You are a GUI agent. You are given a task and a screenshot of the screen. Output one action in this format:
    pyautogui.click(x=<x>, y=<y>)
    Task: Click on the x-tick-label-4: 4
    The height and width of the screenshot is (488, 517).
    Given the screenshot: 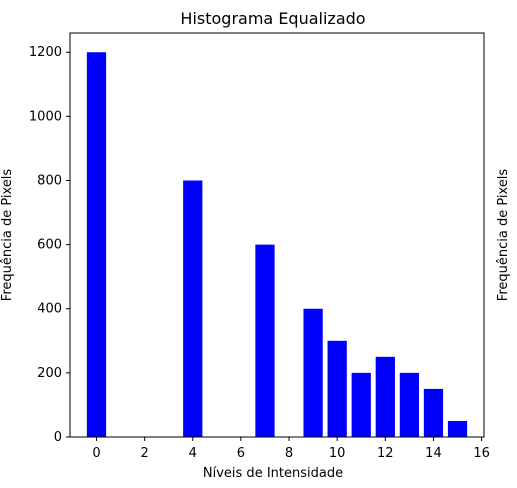 What is the action you would take?
    pyautogui.click(x=193, y=453)
    